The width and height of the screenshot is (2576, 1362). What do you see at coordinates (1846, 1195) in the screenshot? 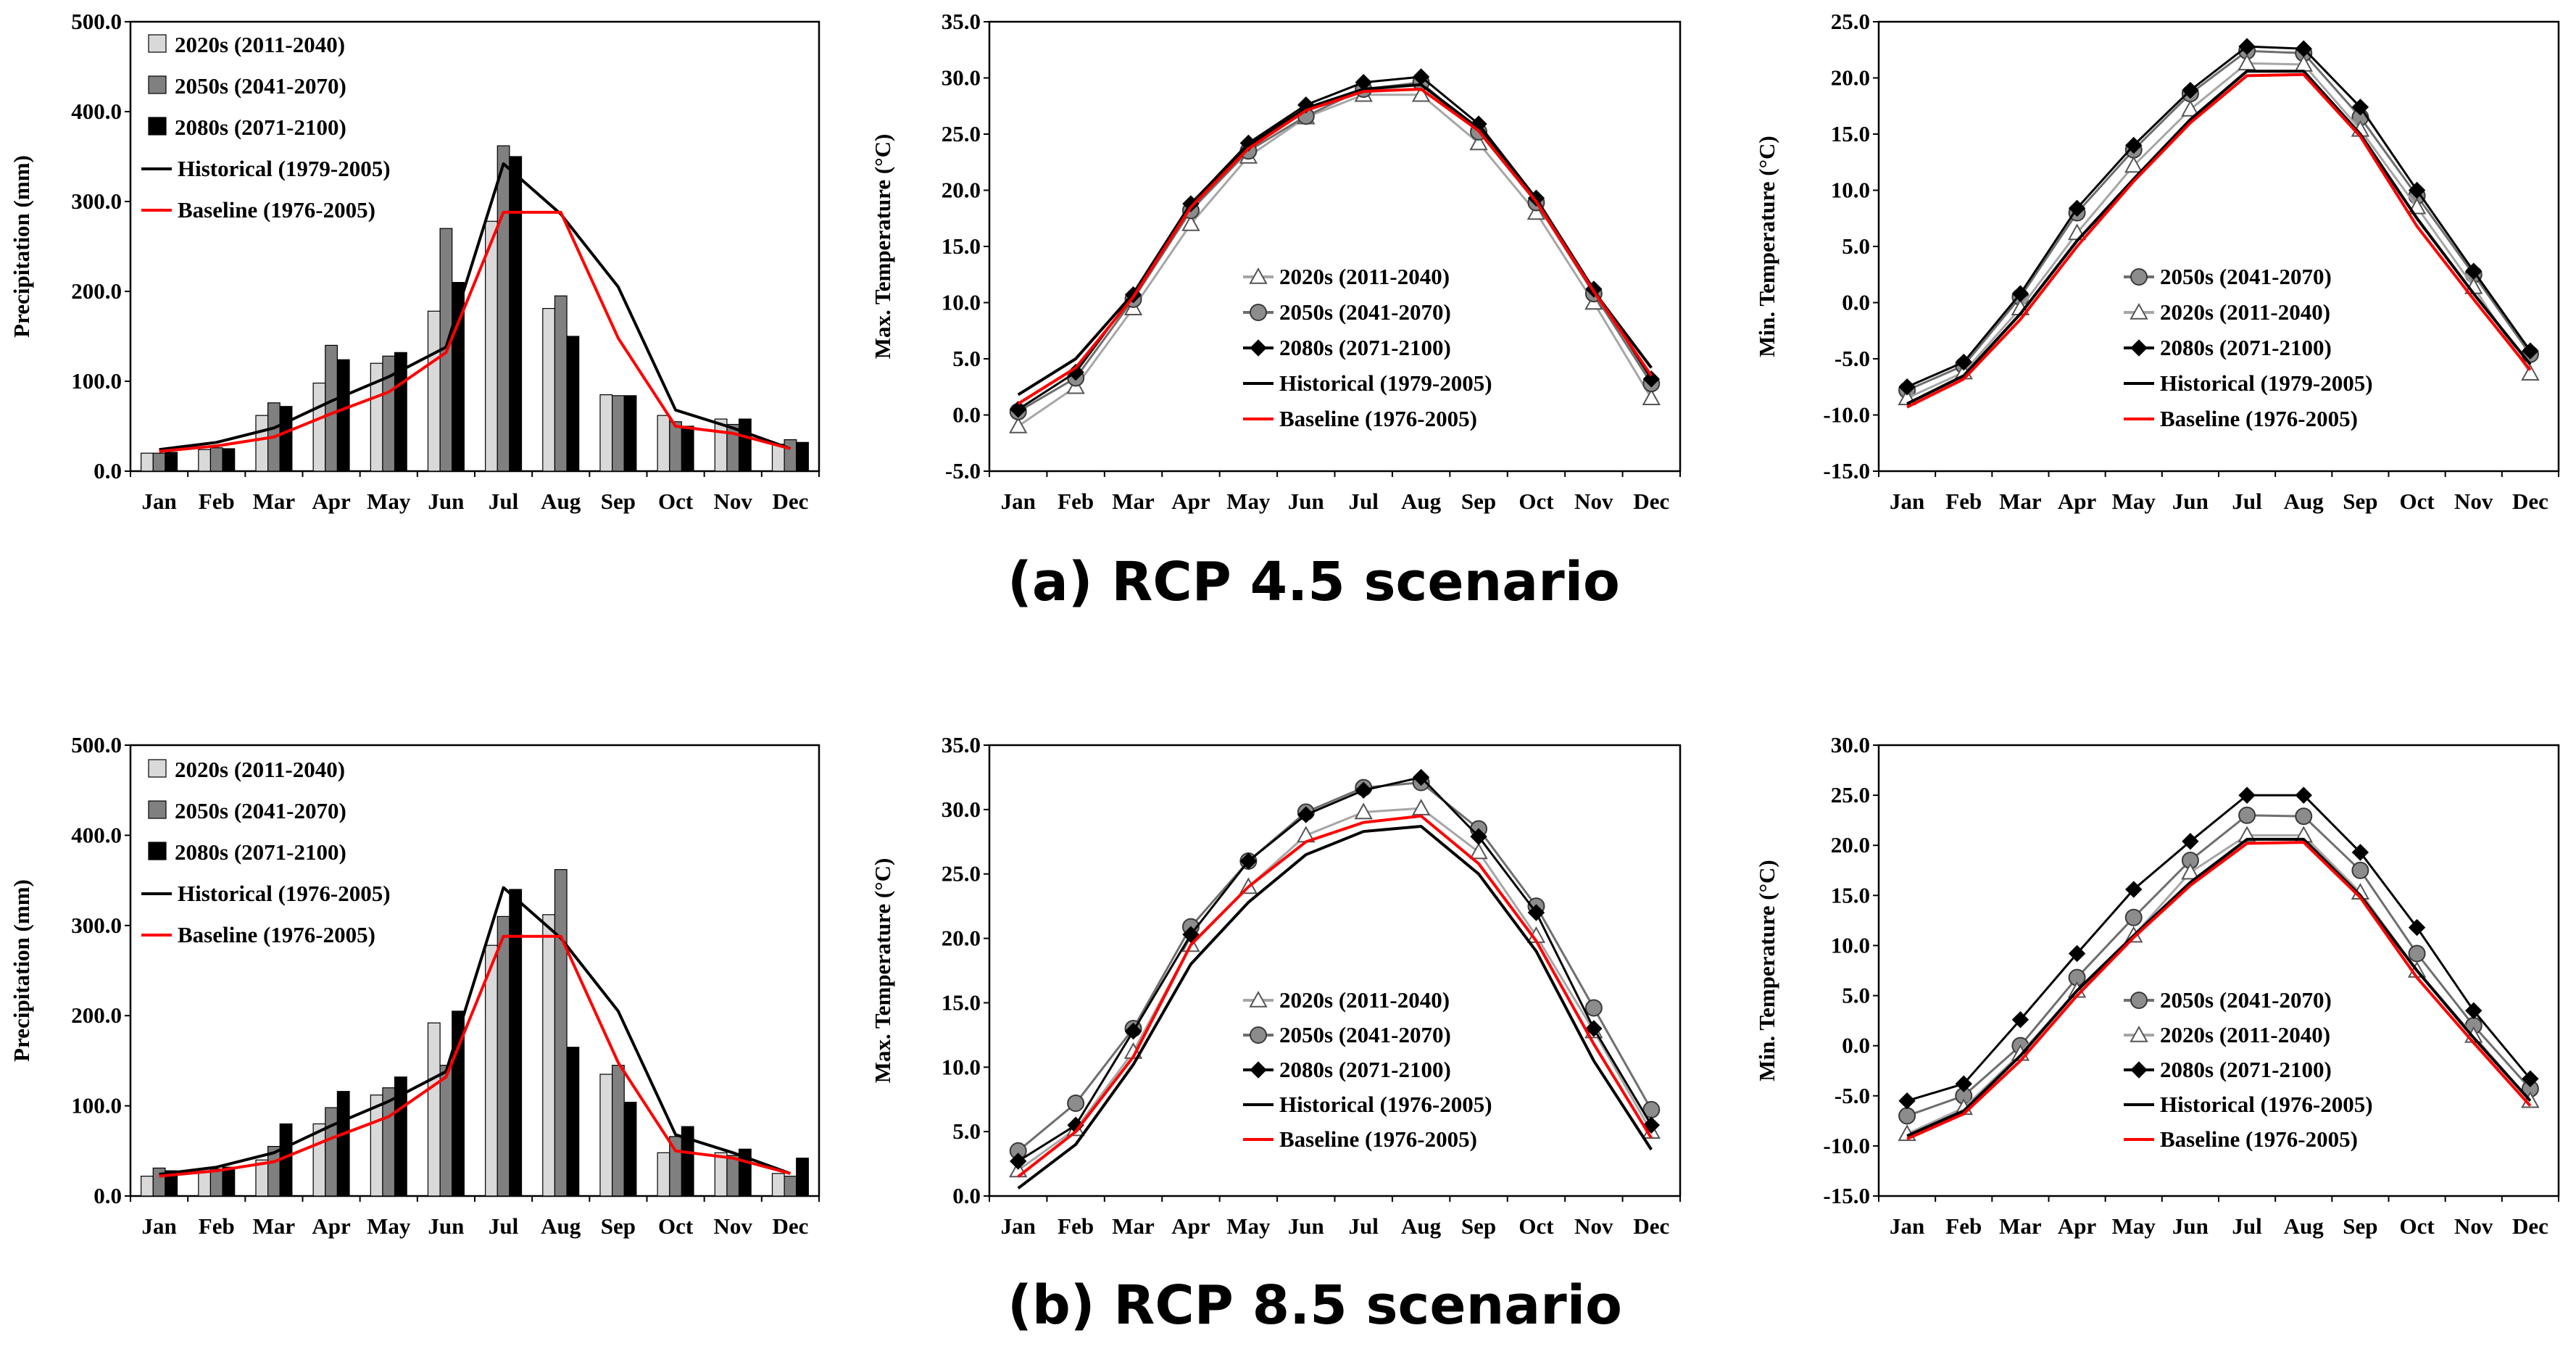
I see `y-tick-label: -15.0` at bounding box center [1846, 1195].